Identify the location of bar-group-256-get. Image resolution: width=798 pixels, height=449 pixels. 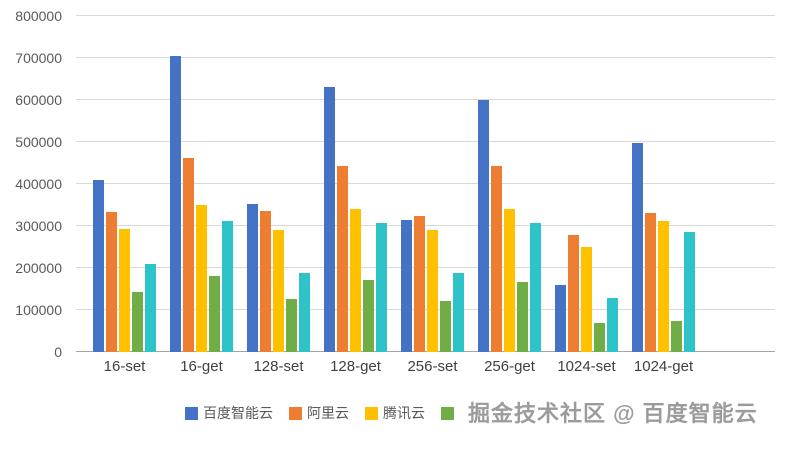
(509, 184).